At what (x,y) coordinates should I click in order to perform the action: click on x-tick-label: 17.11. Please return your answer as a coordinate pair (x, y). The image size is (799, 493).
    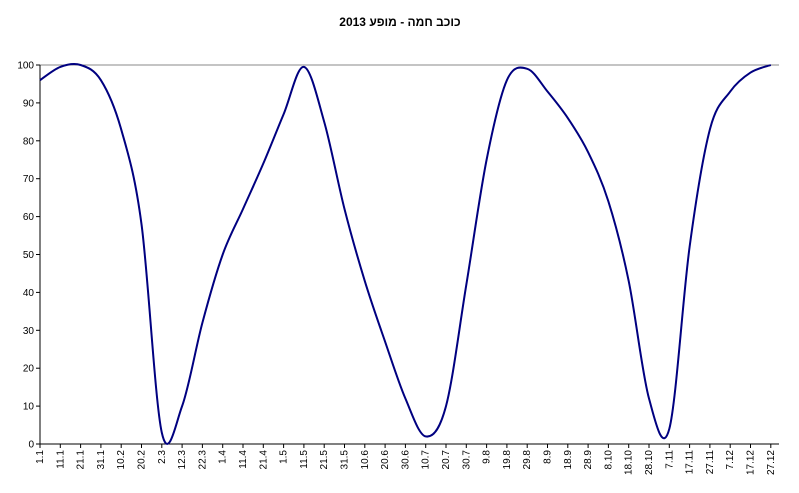
    Looking at the image, I should click on (690, 462).